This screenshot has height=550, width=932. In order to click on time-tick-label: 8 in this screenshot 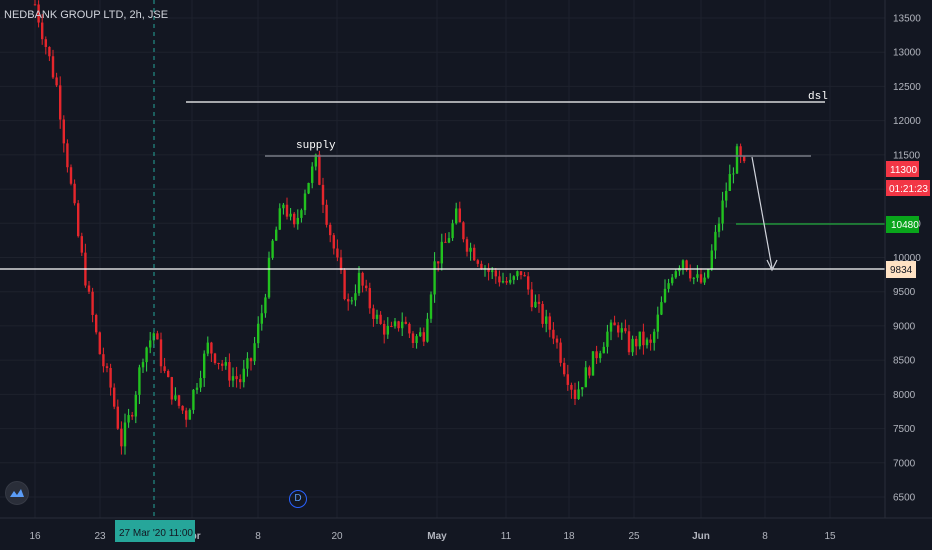, I will do `click(258, 536)`.